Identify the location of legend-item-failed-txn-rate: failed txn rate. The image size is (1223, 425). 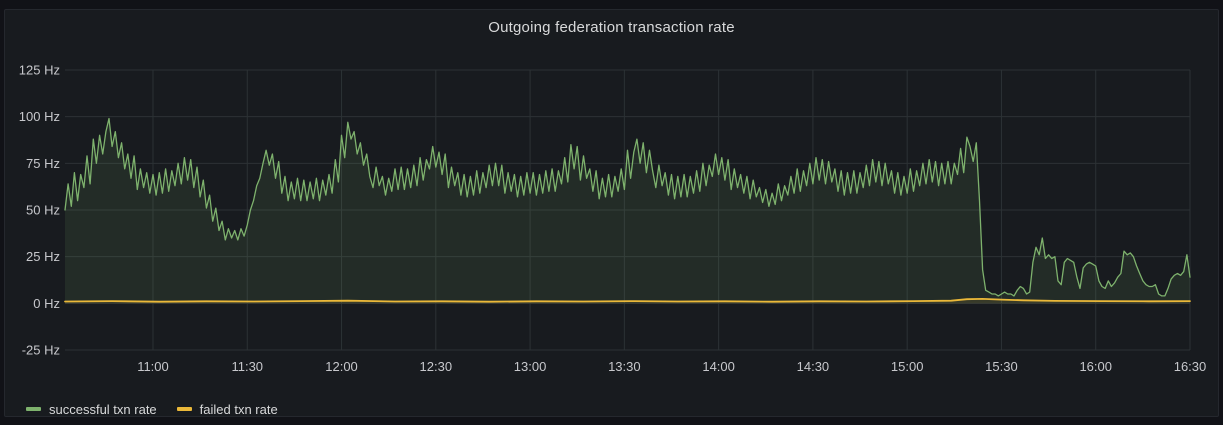
(227, 409).